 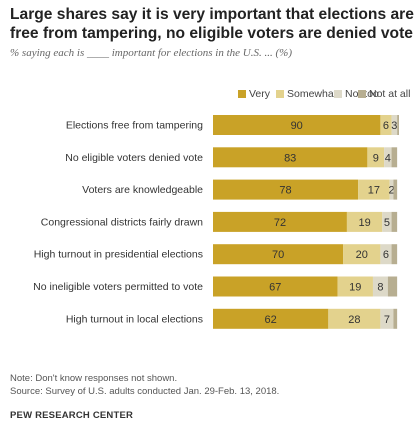 I want to click on legend-swatch-not-at-all, so click(x=362, y=93).